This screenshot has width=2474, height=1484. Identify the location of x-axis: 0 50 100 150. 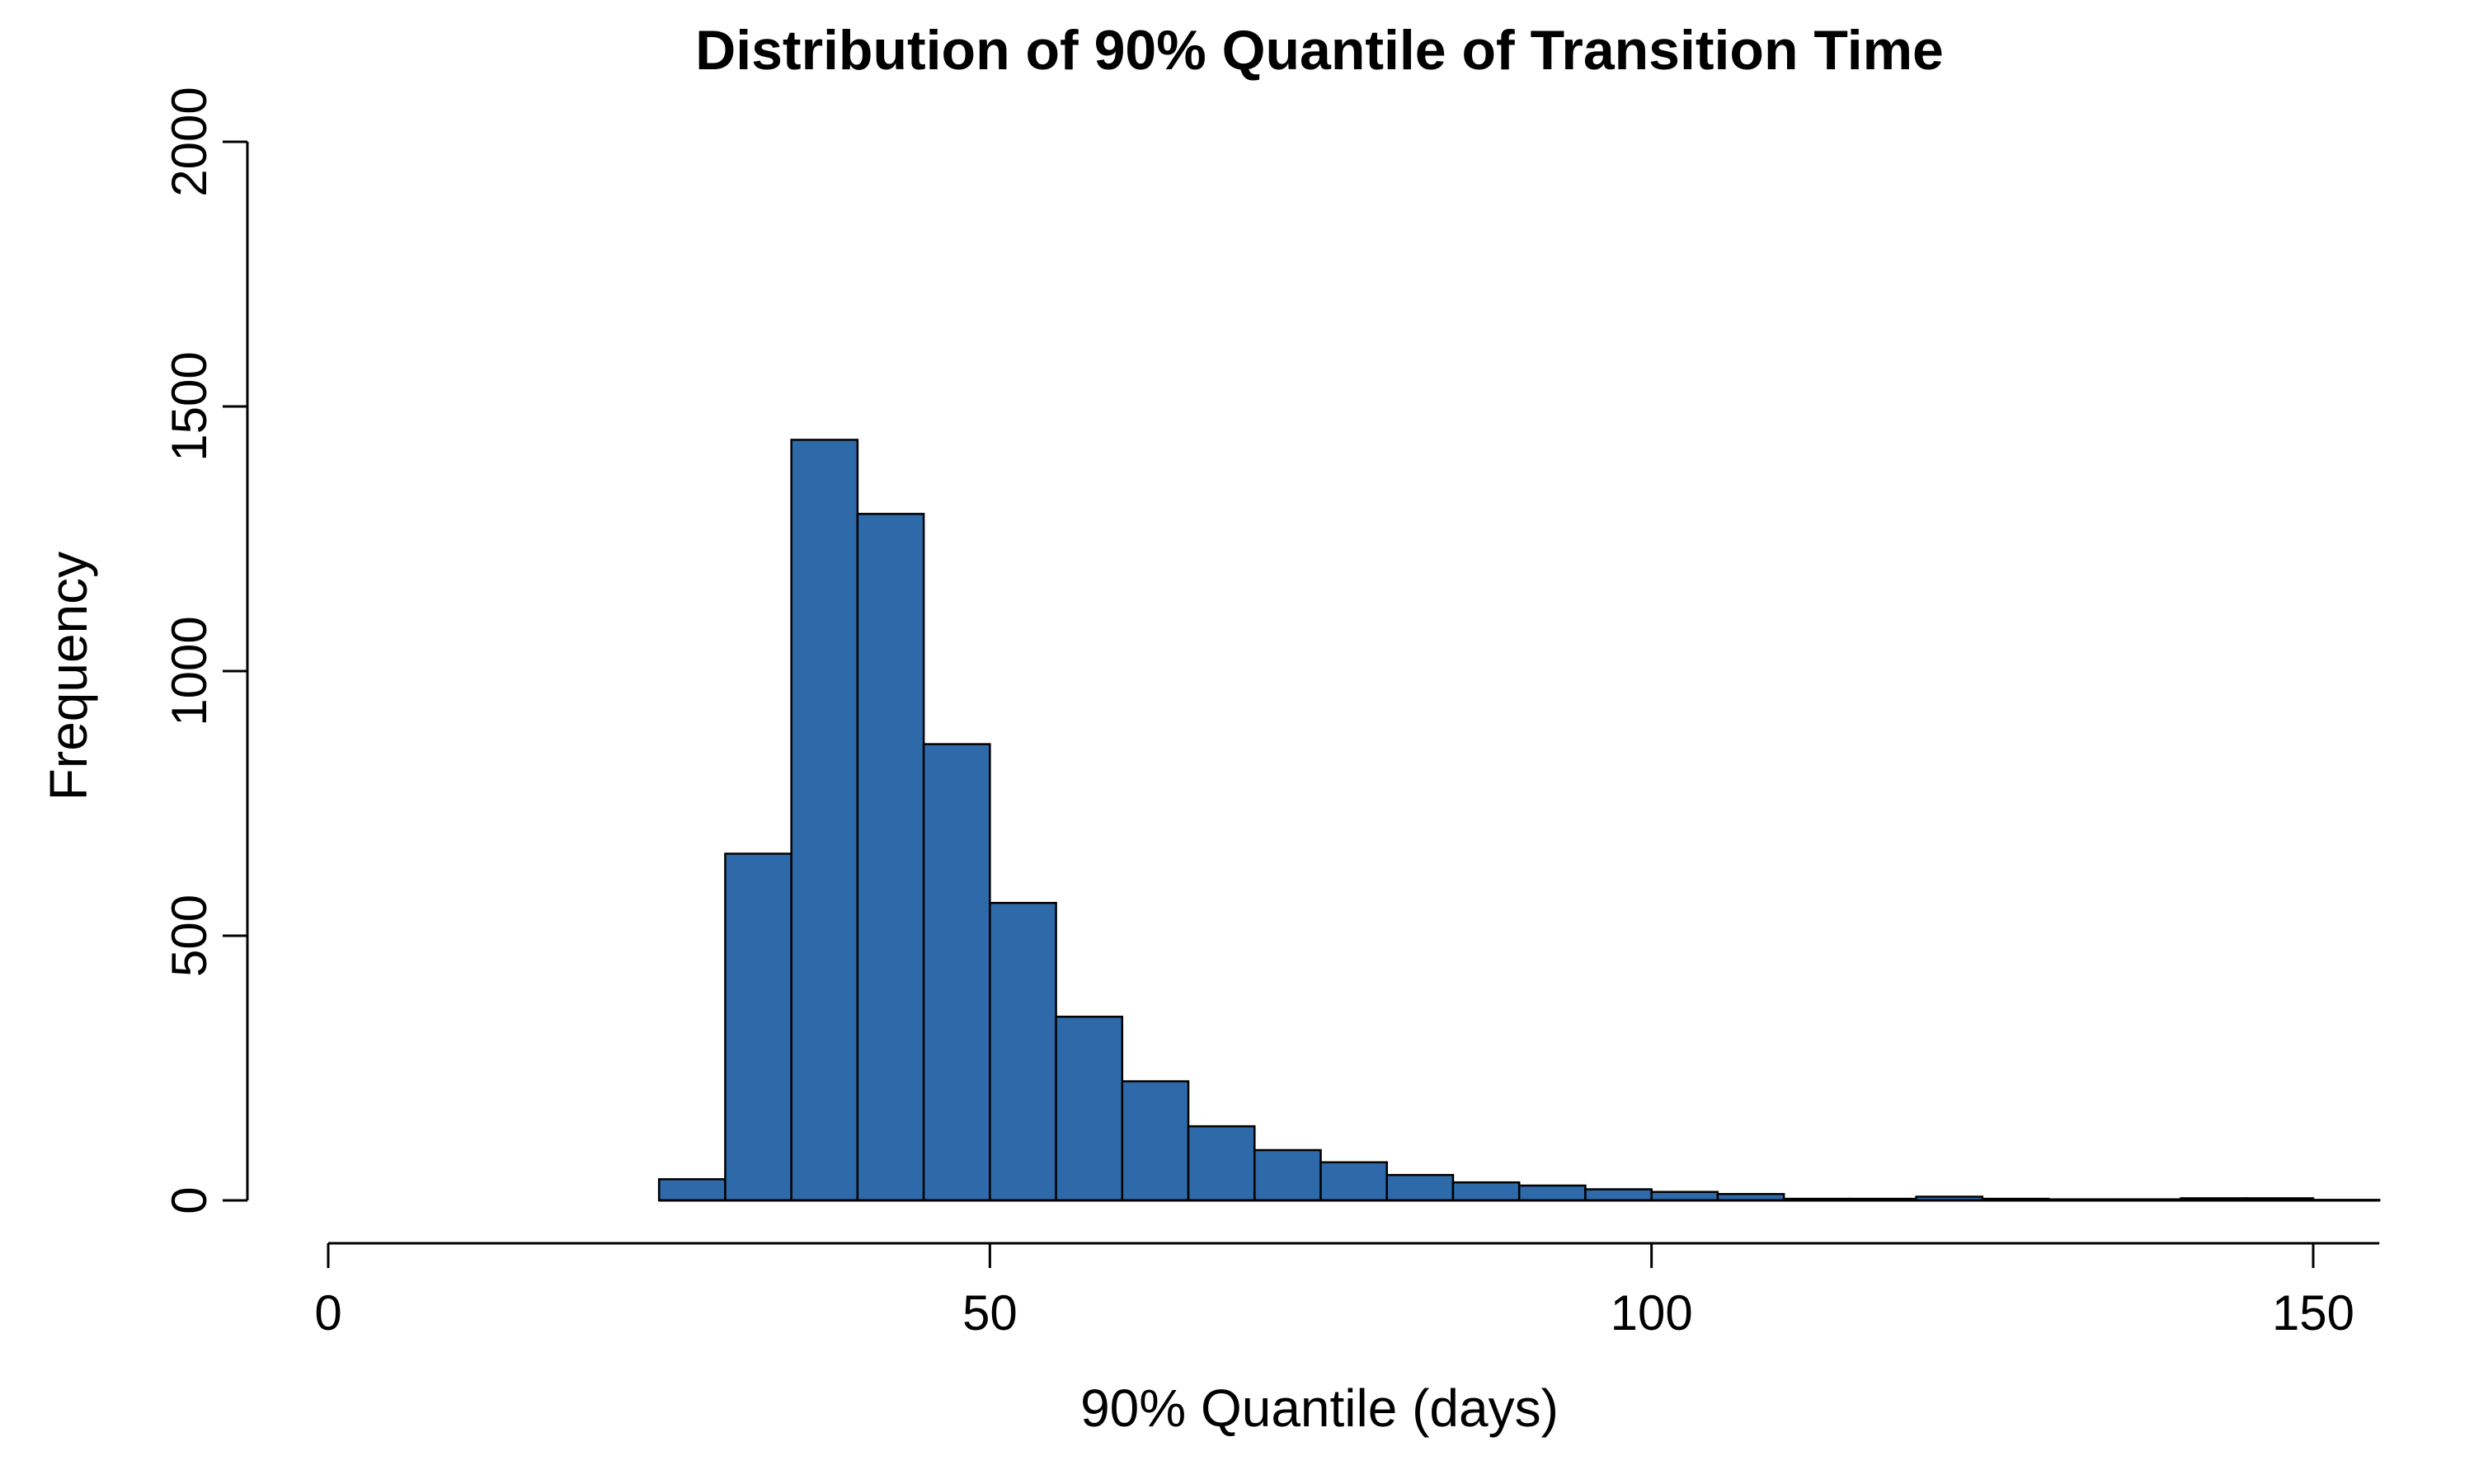
(1347, 1291).